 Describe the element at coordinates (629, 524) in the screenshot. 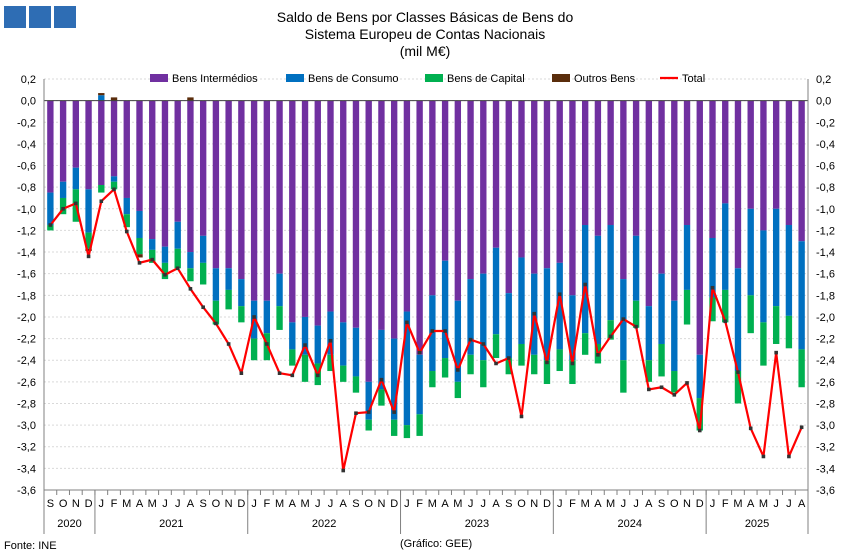

I see `year-label: 2024` at that location.